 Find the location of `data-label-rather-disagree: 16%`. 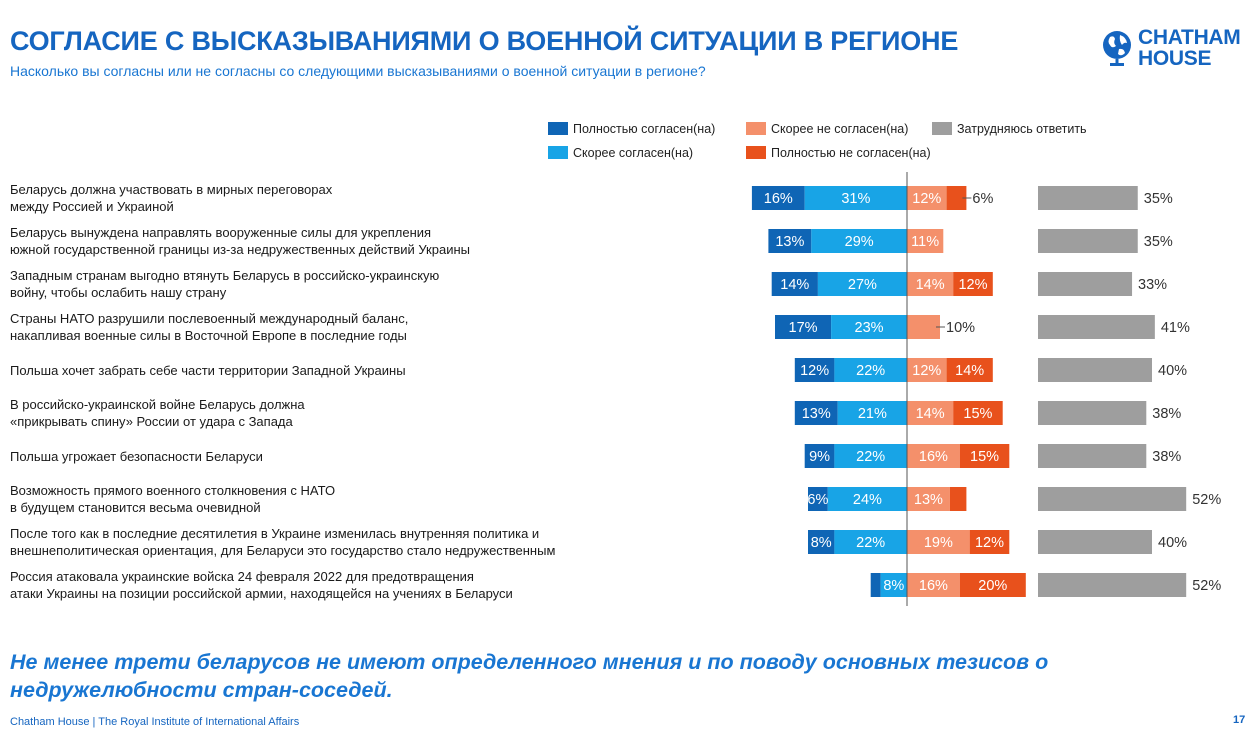

data-label-rather-disagree: 16% is located at coordinates (933, 586).